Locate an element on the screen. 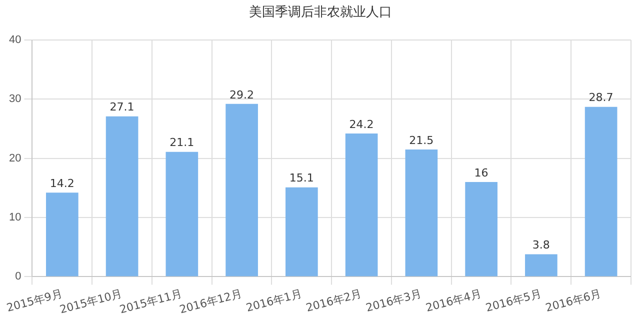 This screenshot has width=641, height=322. y-tick-label: 0 is located at coordinates (18, 276).